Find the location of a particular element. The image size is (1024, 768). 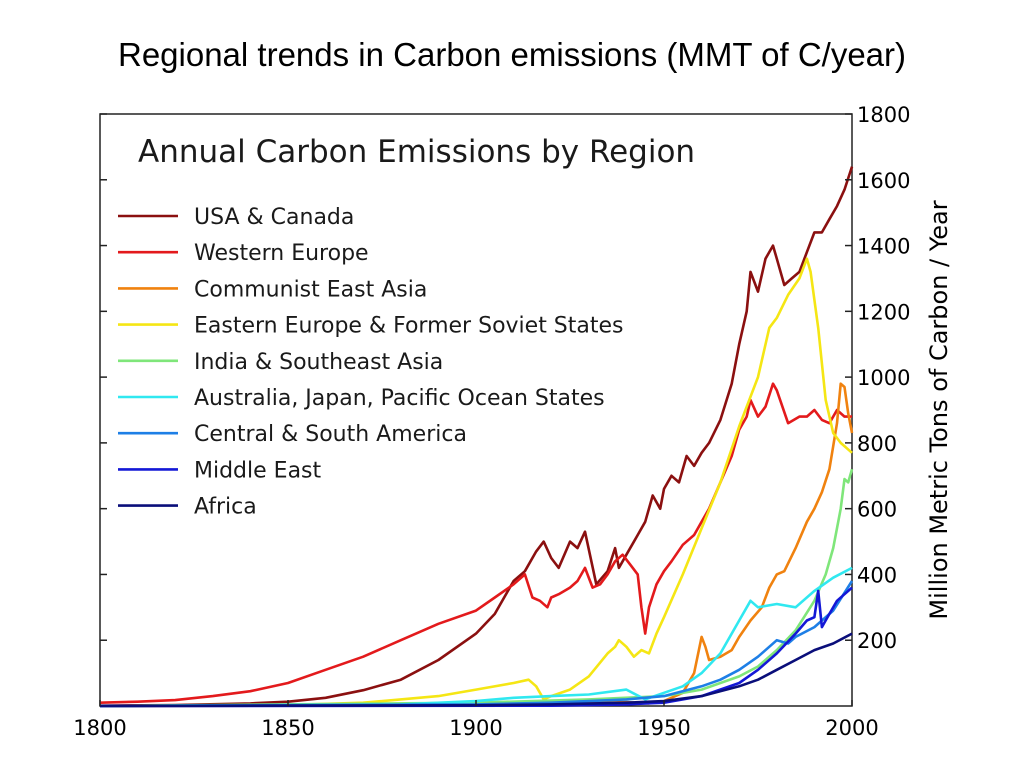

series-line-africa is located at coordinates (476, 670).